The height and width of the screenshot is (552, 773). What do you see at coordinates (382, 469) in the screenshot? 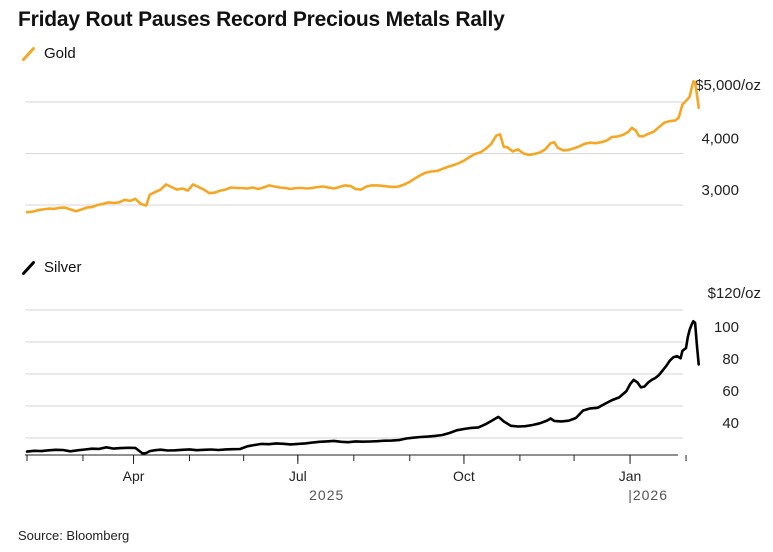
I see `x-axis-month-labels: Apr Jul Oct Jan` at bounding box center [382, 469].